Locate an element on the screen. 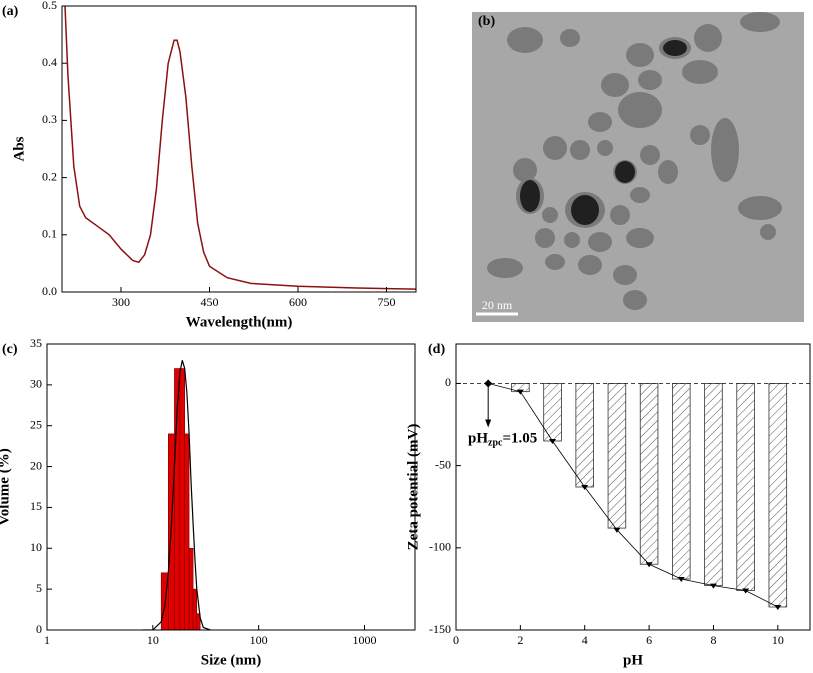 The height and width of the screenshot is (673, 813). y-tick-label: 0.5 is located at coordinates (49, 6).